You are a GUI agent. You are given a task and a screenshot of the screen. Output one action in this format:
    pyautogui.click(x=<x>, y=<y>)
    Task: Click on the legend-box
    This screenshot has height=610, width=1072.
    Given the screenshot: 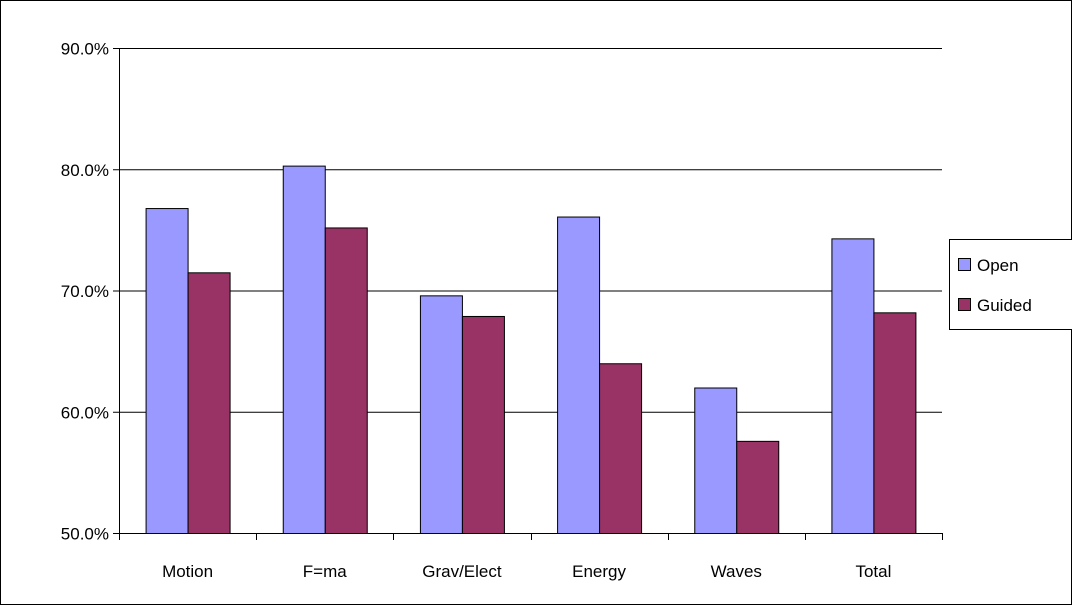 What is the action you would take?
    pyautogui.click(x=1011, y=285)
    